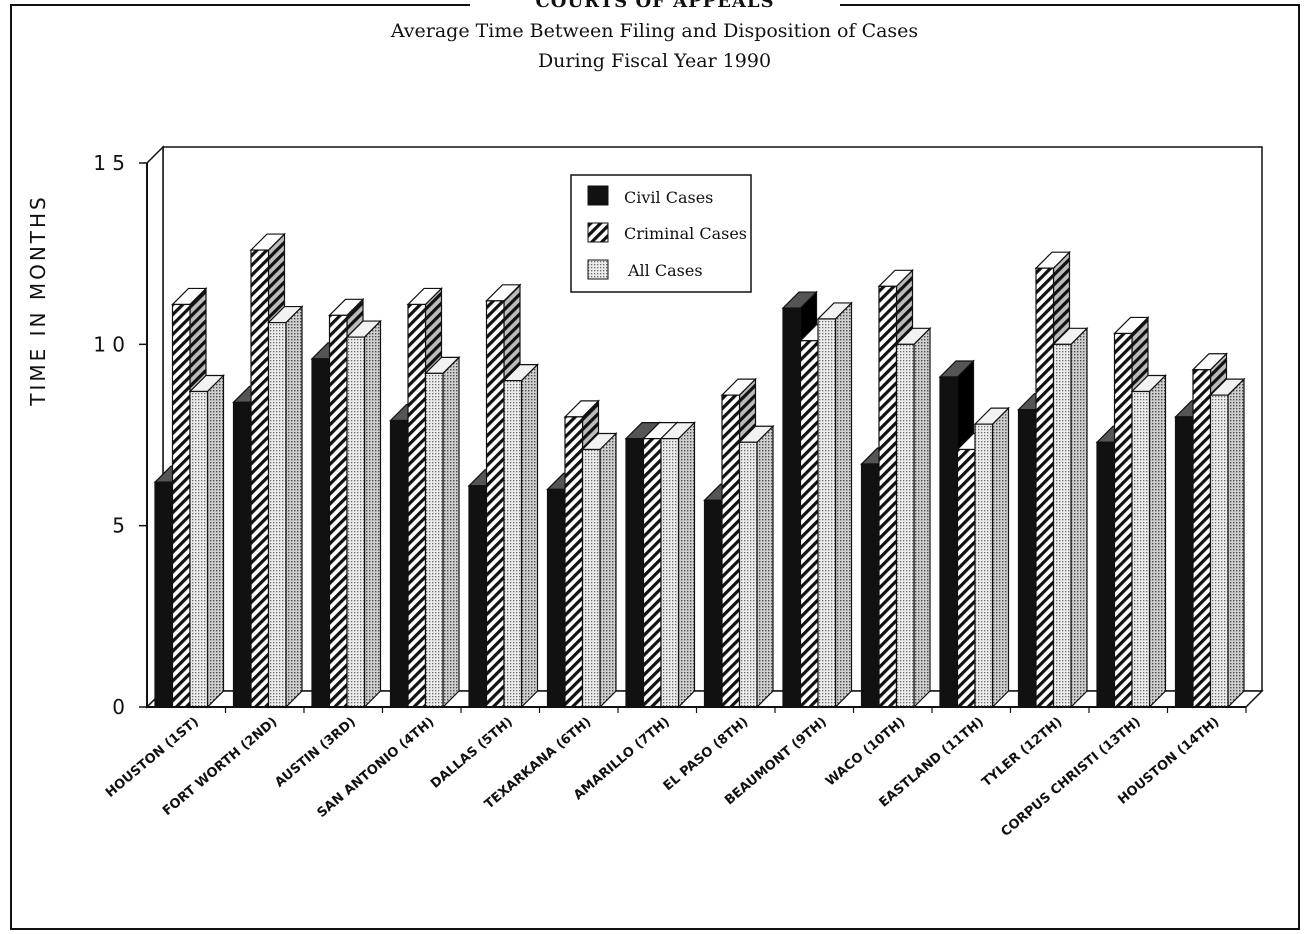 This screenshot has height=934, width=1309. I want to click on x-tick-label: AUSTIN (3RD), so click(315, 753).